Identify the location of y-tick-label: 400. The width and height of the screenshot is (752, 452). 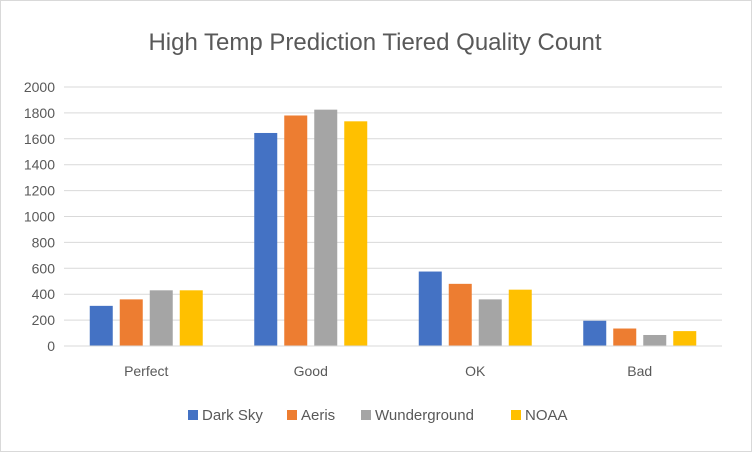
(44, 294).